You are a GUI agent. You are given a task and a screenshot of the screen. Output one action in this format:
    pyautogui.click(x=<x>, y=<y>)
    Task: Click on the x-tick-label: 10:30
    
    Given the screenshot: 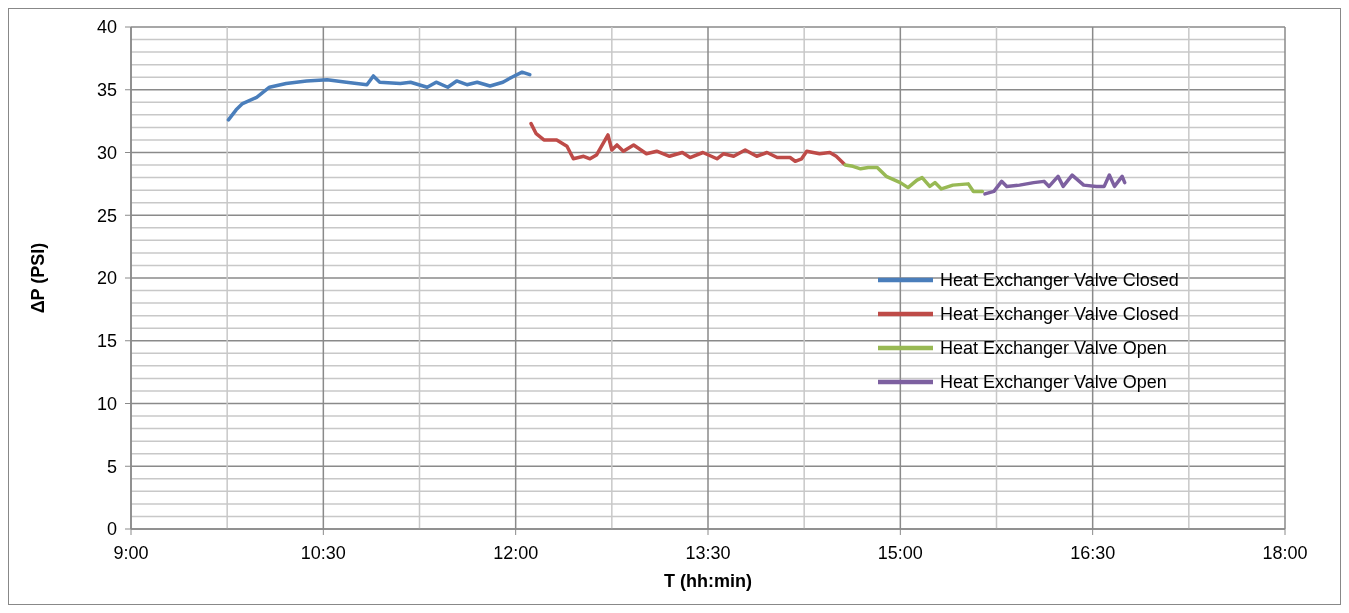 What is the action you would take?
    pyautogui.click(x=323, y=553)
    